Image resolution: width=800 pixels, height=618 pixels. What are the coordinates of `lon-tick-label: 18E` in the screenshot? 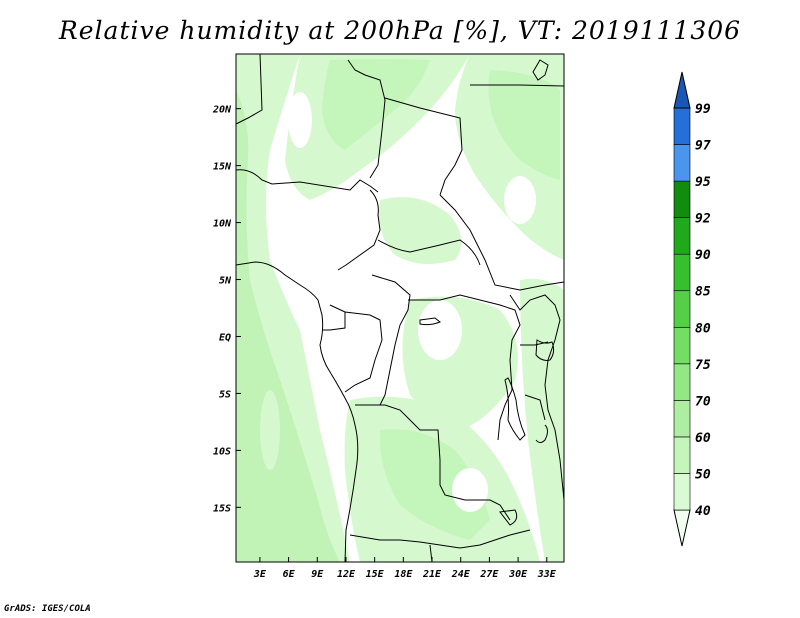 It's located at (403, 574).